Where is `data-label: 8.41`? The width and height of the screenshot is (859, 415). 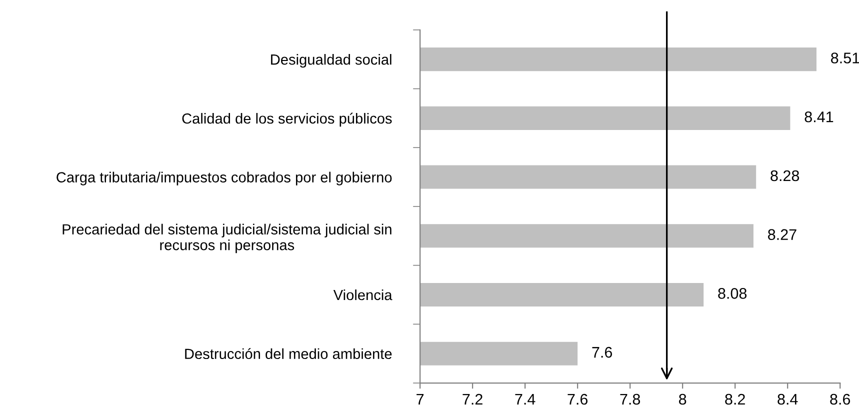 data-label: 8.41 is located at coordinates (819, 116).